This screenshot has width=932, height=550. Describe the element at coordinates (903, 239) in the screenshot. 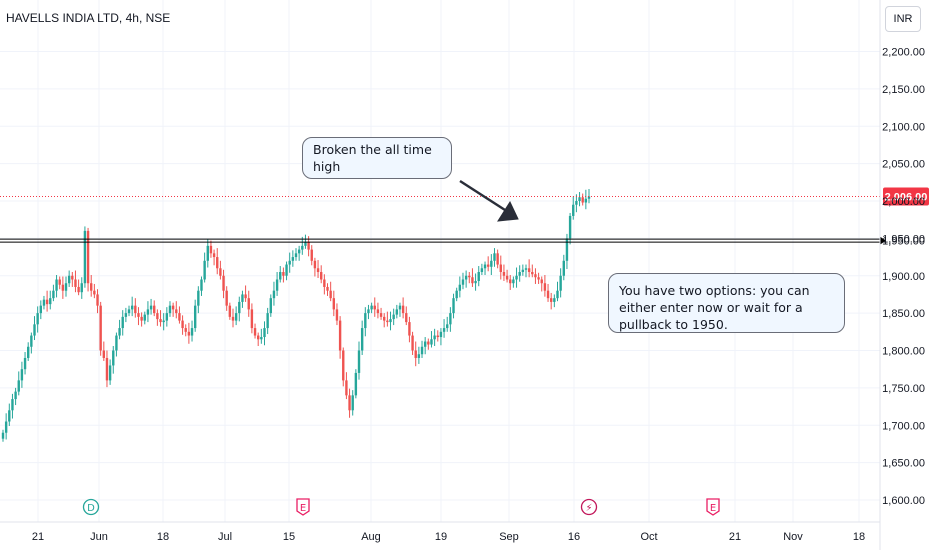

I see `y-tick-label: 1,950.00` at that location.